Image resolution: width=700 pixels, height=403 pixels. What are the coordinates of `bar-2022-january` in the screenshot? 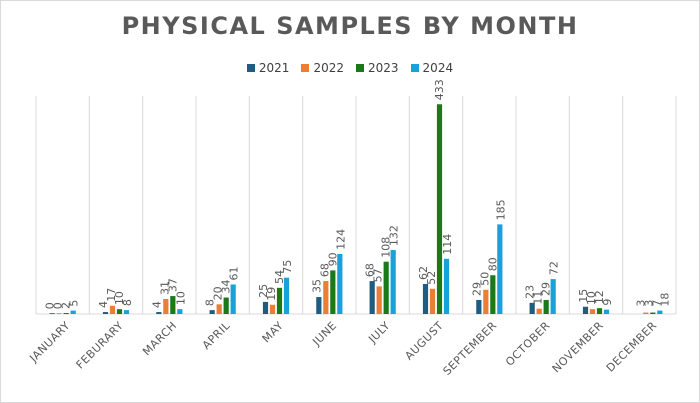 It's located at (59, 313).